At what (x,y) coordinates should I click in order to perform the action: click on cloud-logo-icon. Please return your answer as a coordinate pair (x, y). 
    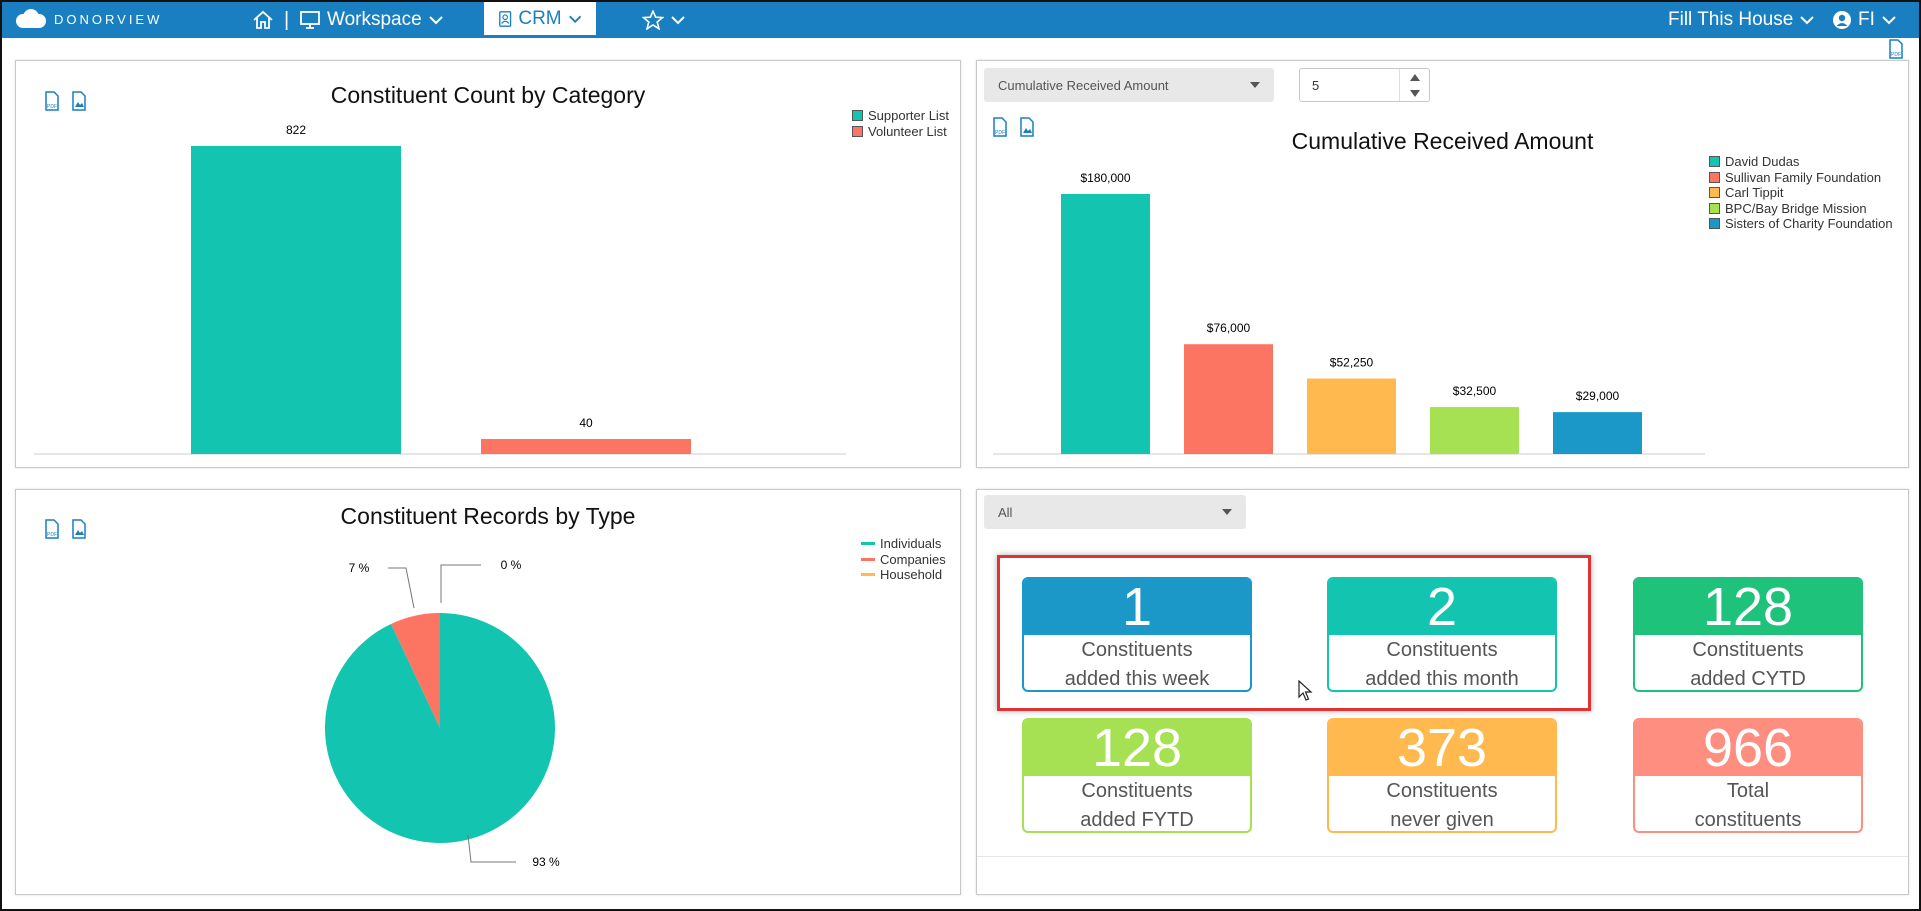
    Looking at the image, I should click on (31, 18).